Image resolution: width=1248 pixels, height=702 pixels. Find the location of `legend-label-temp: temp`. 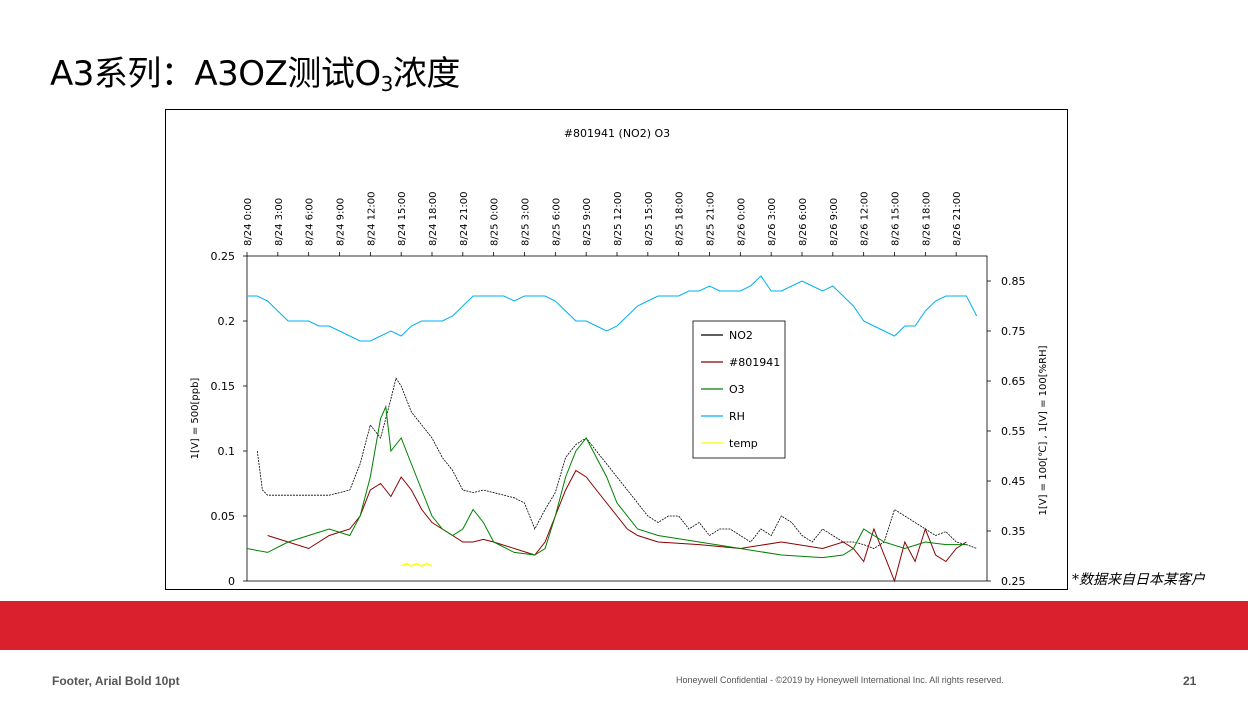

legend-label-temp: temp is located at coordinates (743, 443).